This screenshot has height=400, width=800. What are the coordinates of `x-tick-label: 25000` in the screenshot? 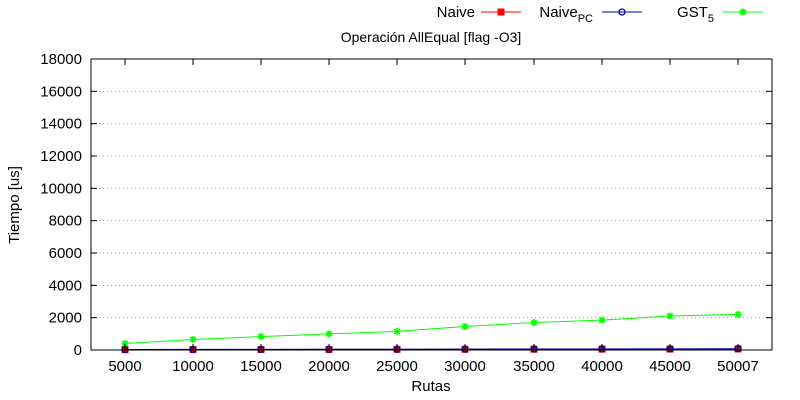 It's located at (397, 366).